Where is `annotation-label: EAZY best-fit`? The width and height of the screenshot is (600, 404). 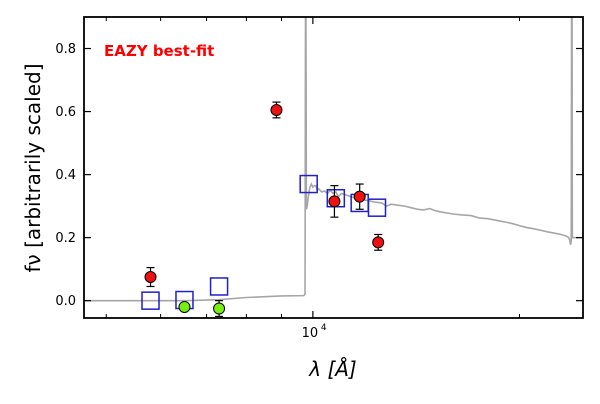
annotation-label: EAZY best-fit is located at coordinates (159, 51).